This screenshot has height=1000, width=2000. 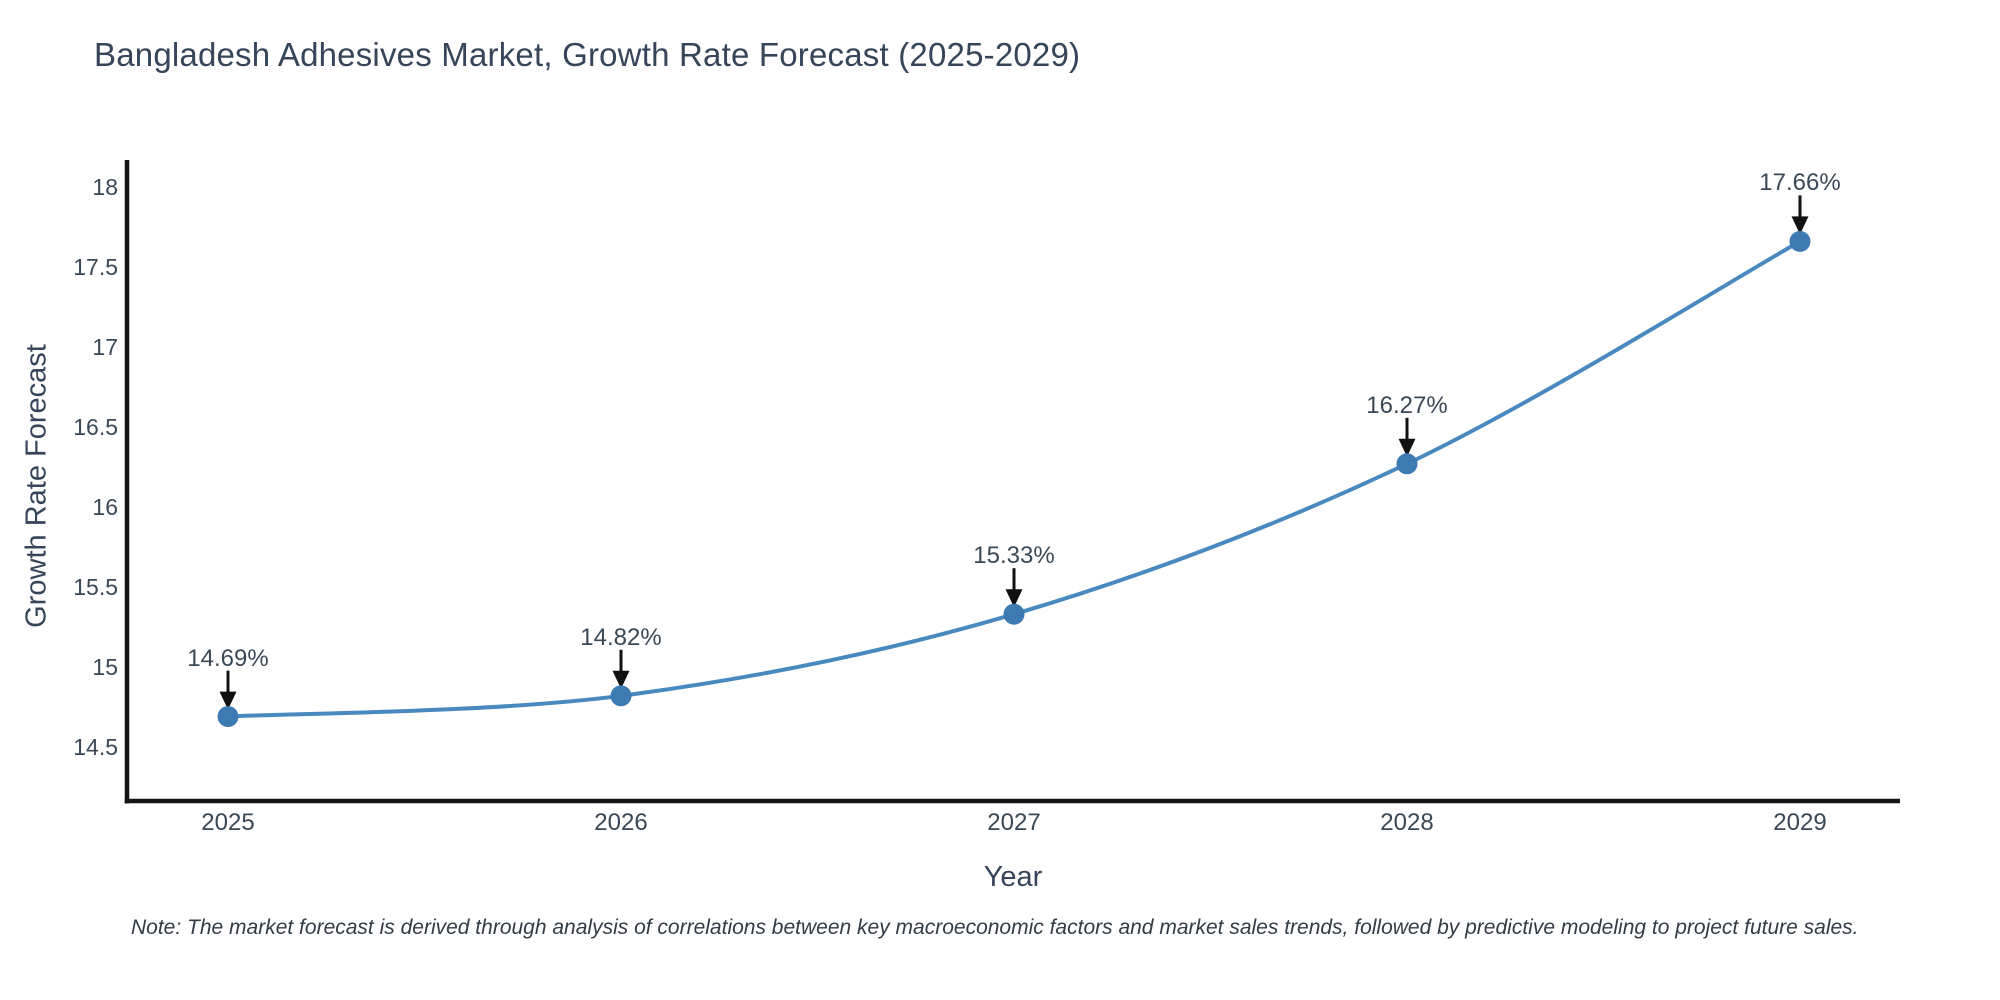 What do you see at coordinates (228, 822) in the screenshot?
I see `x-tick-label: 2025` at bounding box center [228, 822].